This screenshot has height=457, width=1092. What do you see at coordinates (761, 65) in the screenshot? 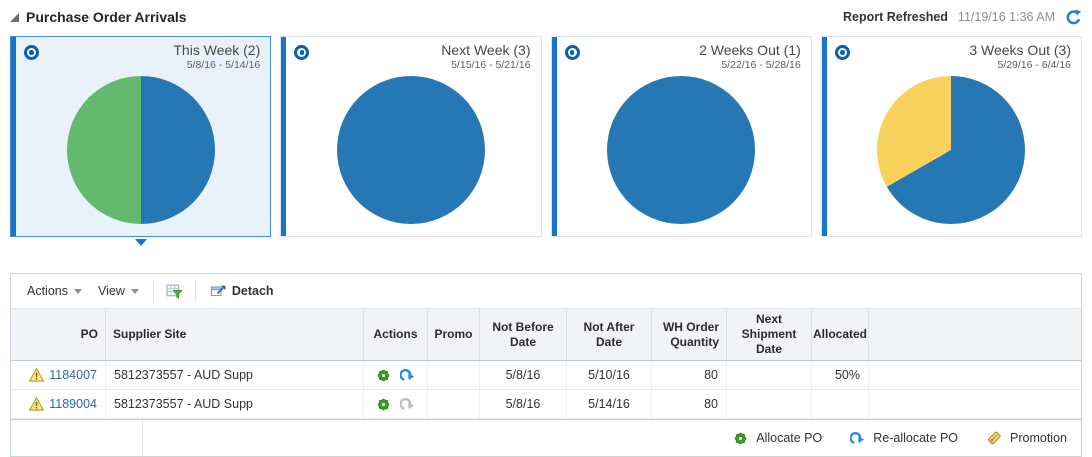
I see `card-date-range: 5/22/16 - 5/28/16` at bounding box center [761, 65].